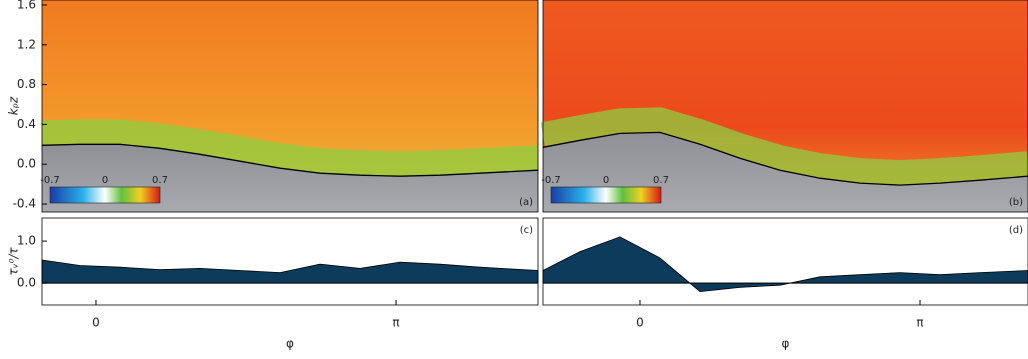 This screenshot has height=359, width=1028. Describe the element at coordinates (26, 44) in the screenshot. I see `y-tick-label: 1.2` at that location.